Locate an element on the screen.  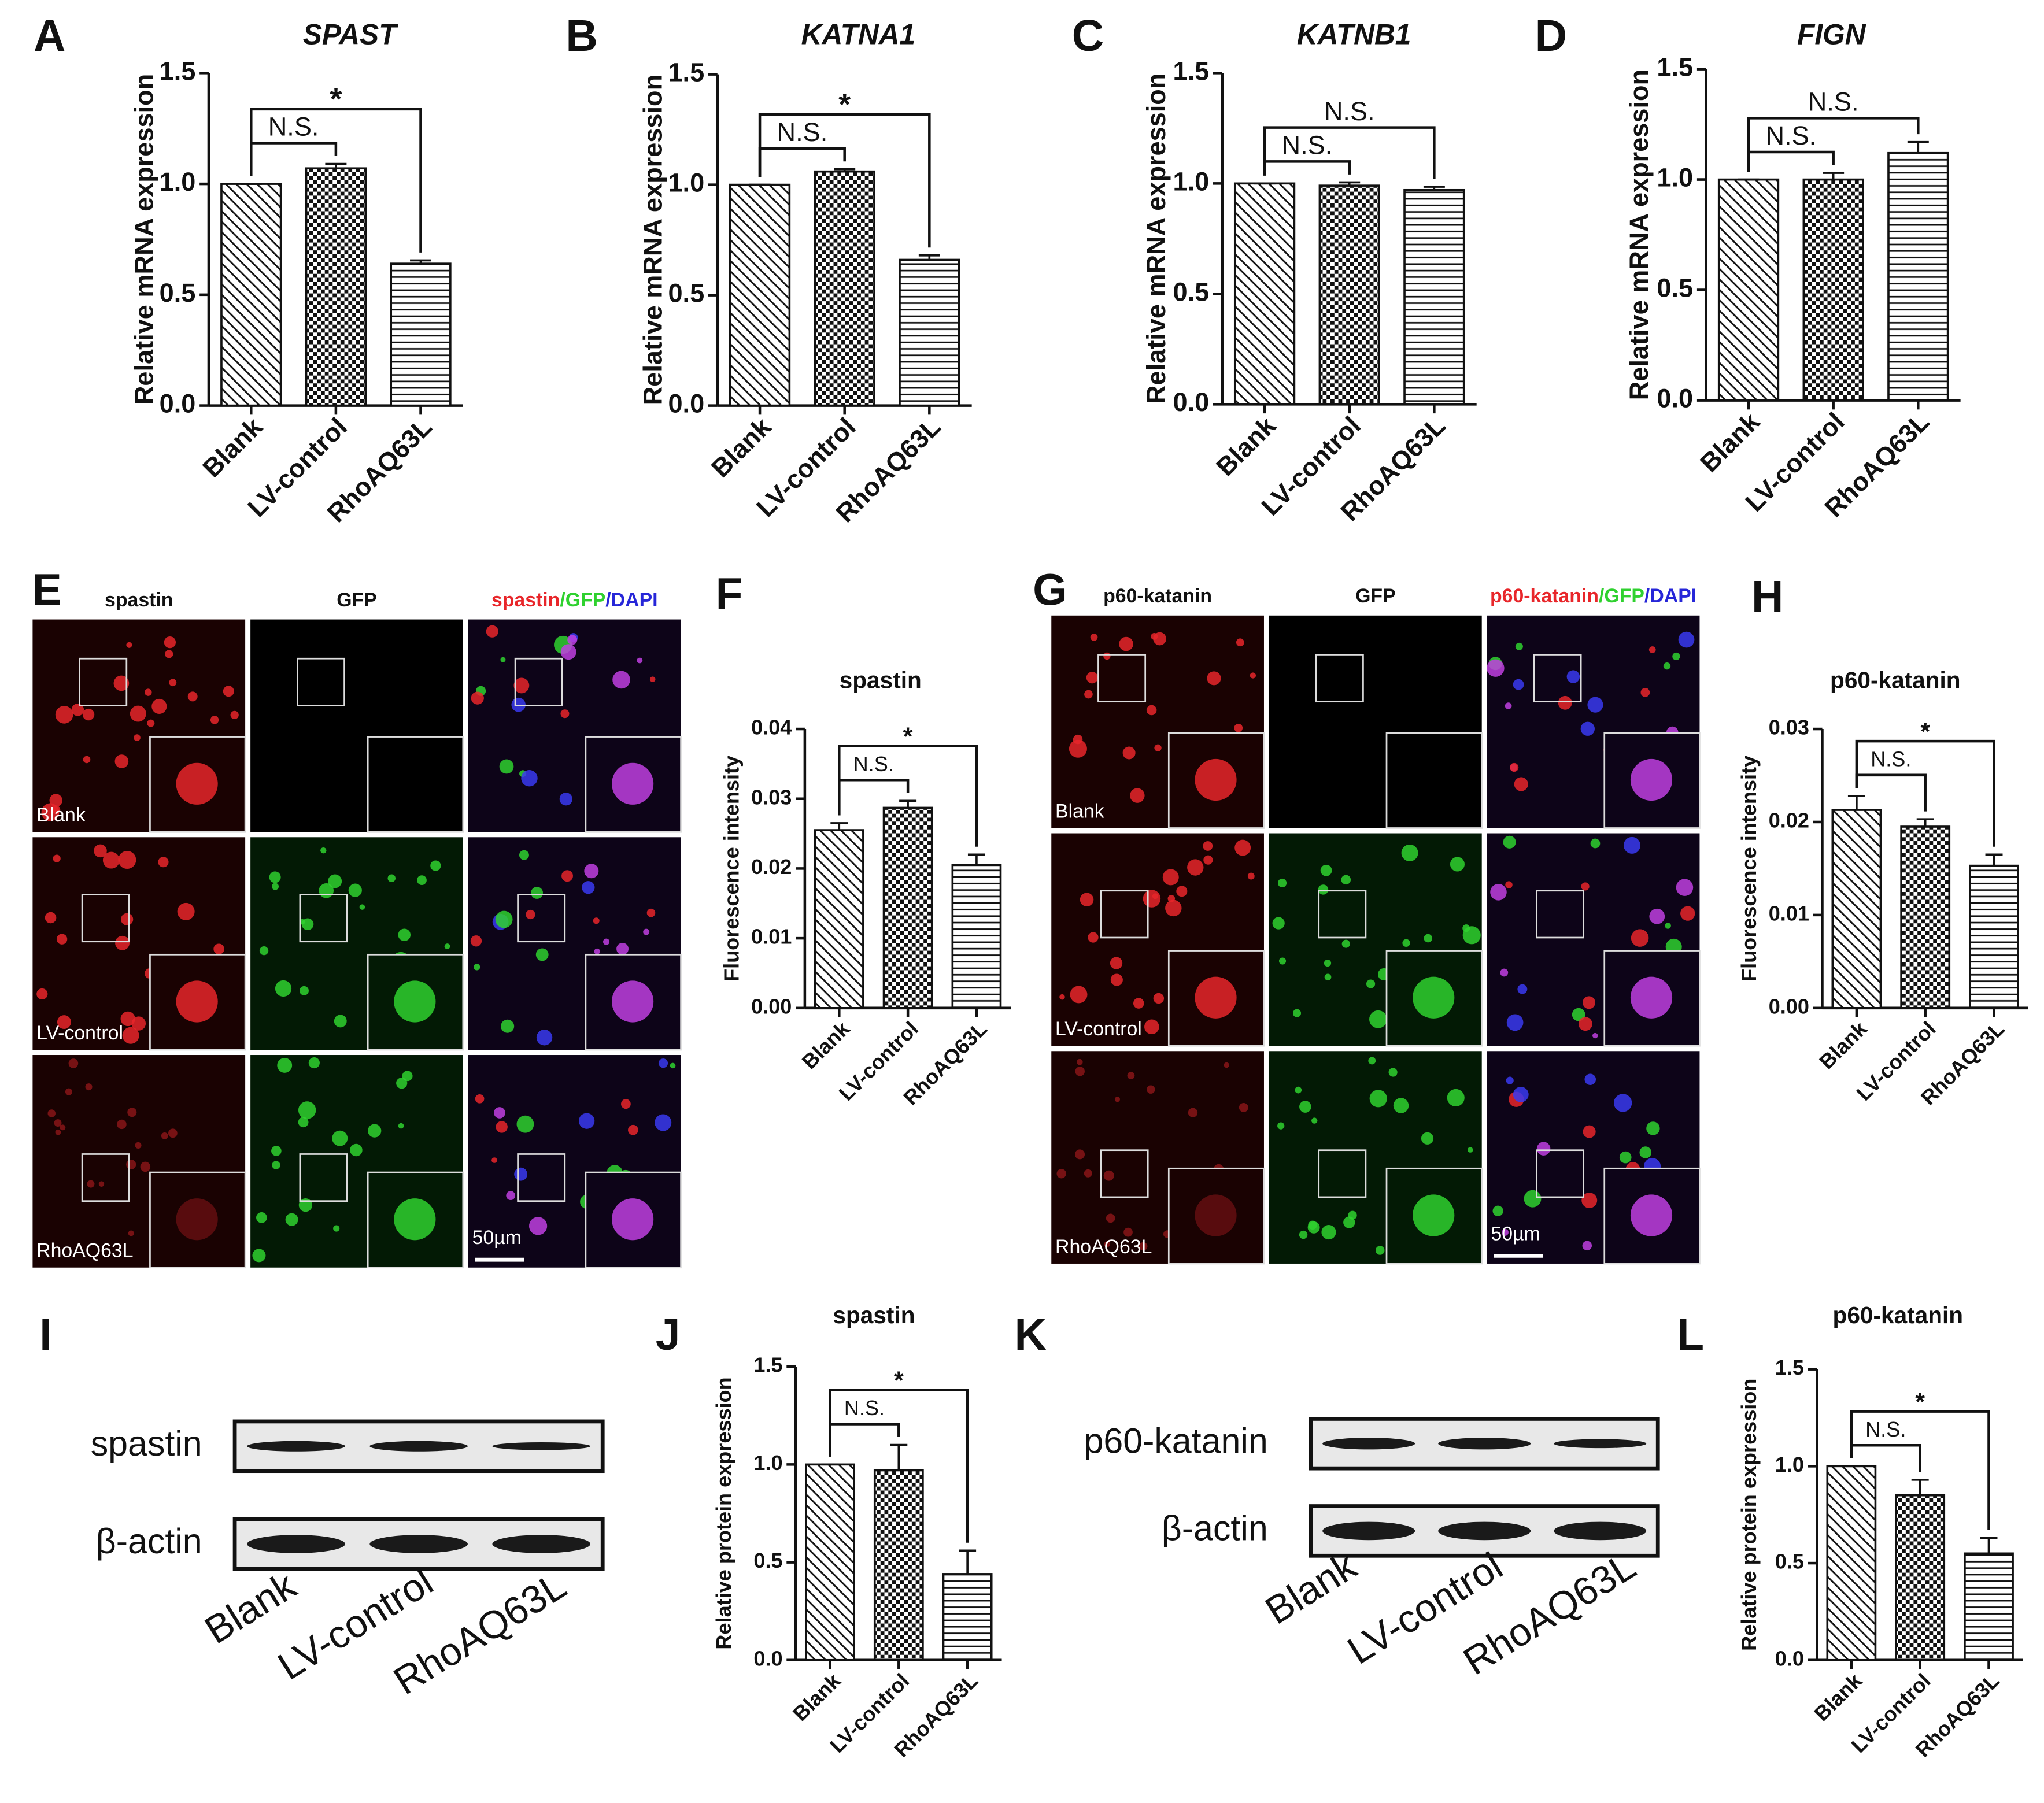
row-label: LV-control is located at coordinates (79, 1033).